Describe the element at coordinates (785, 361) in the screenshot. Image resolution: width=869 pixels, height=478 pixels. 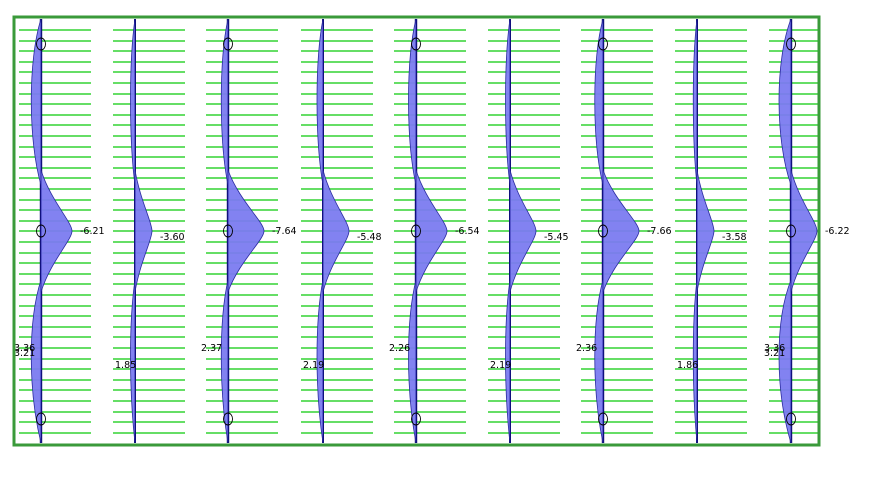
I see `moment-span-lower-m9` at that location.